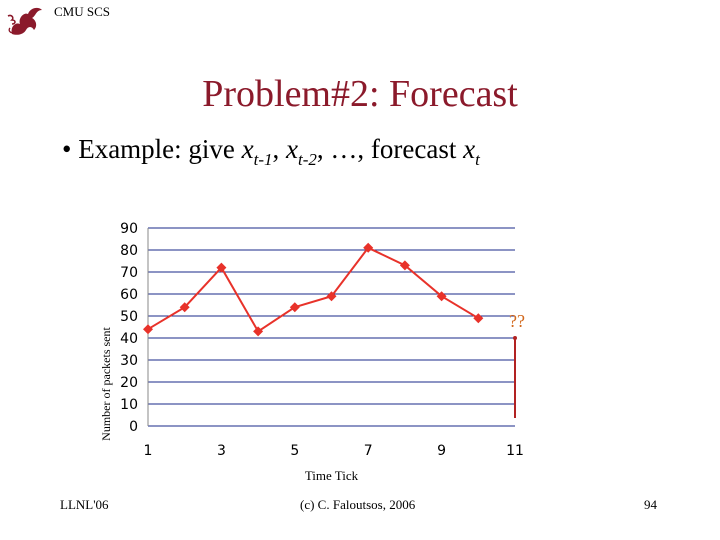 The height and width of the screenshot is (540, 720). Describe the element at coordinates (515, 451) in the screenshot. I see `x-tick-label: 11` at that location.